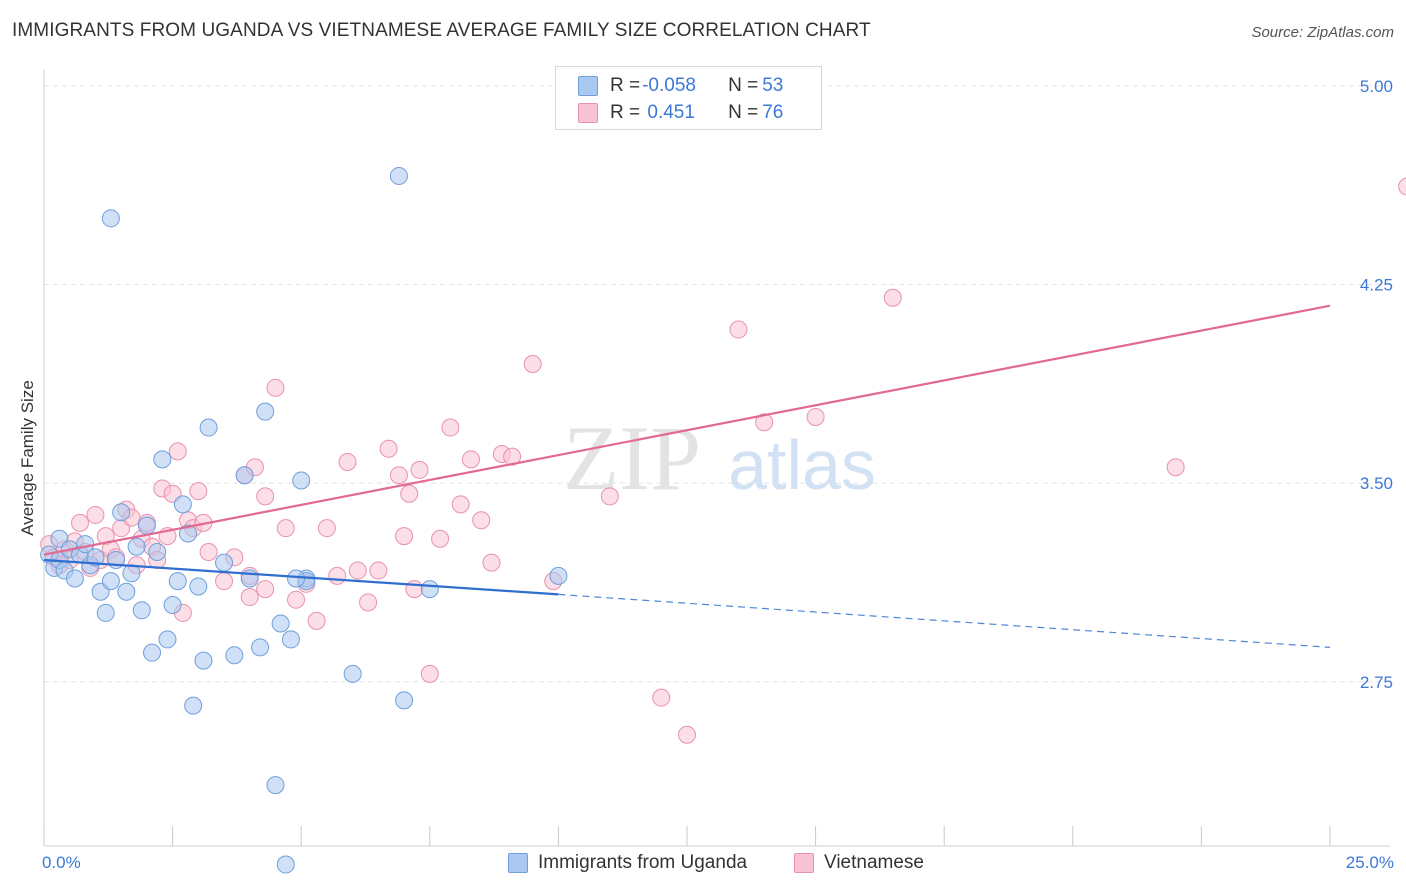 The image size is (1406, 892). What do you see at coordinates (773, 85) in the screenshot?
I see `n-value: 53` at bounding box center [773, 85].